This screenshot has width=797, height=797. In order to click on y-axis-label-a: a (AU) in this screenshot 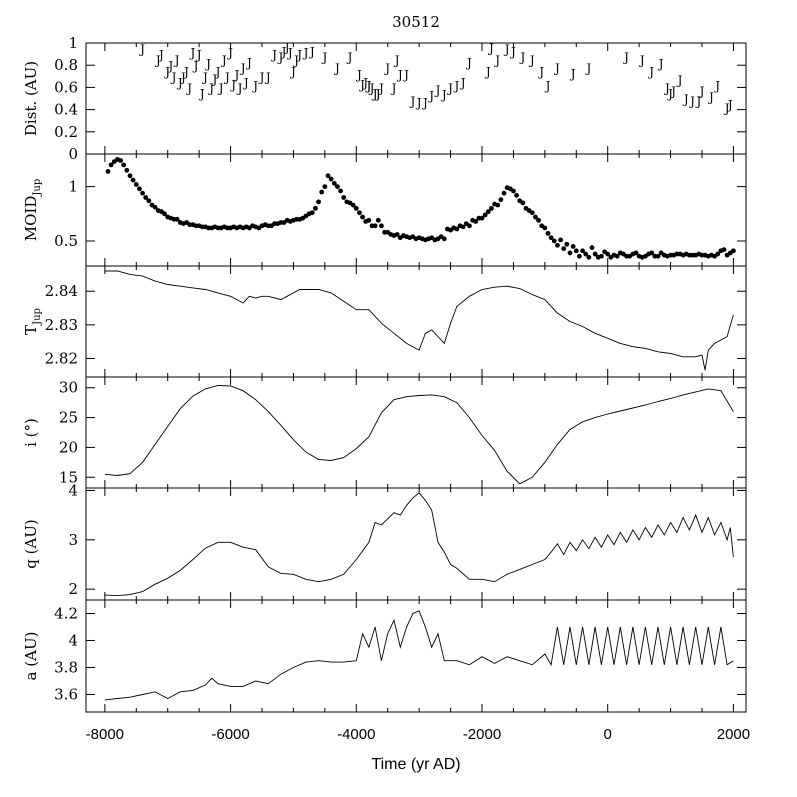, I will do `click(31, 656)`.